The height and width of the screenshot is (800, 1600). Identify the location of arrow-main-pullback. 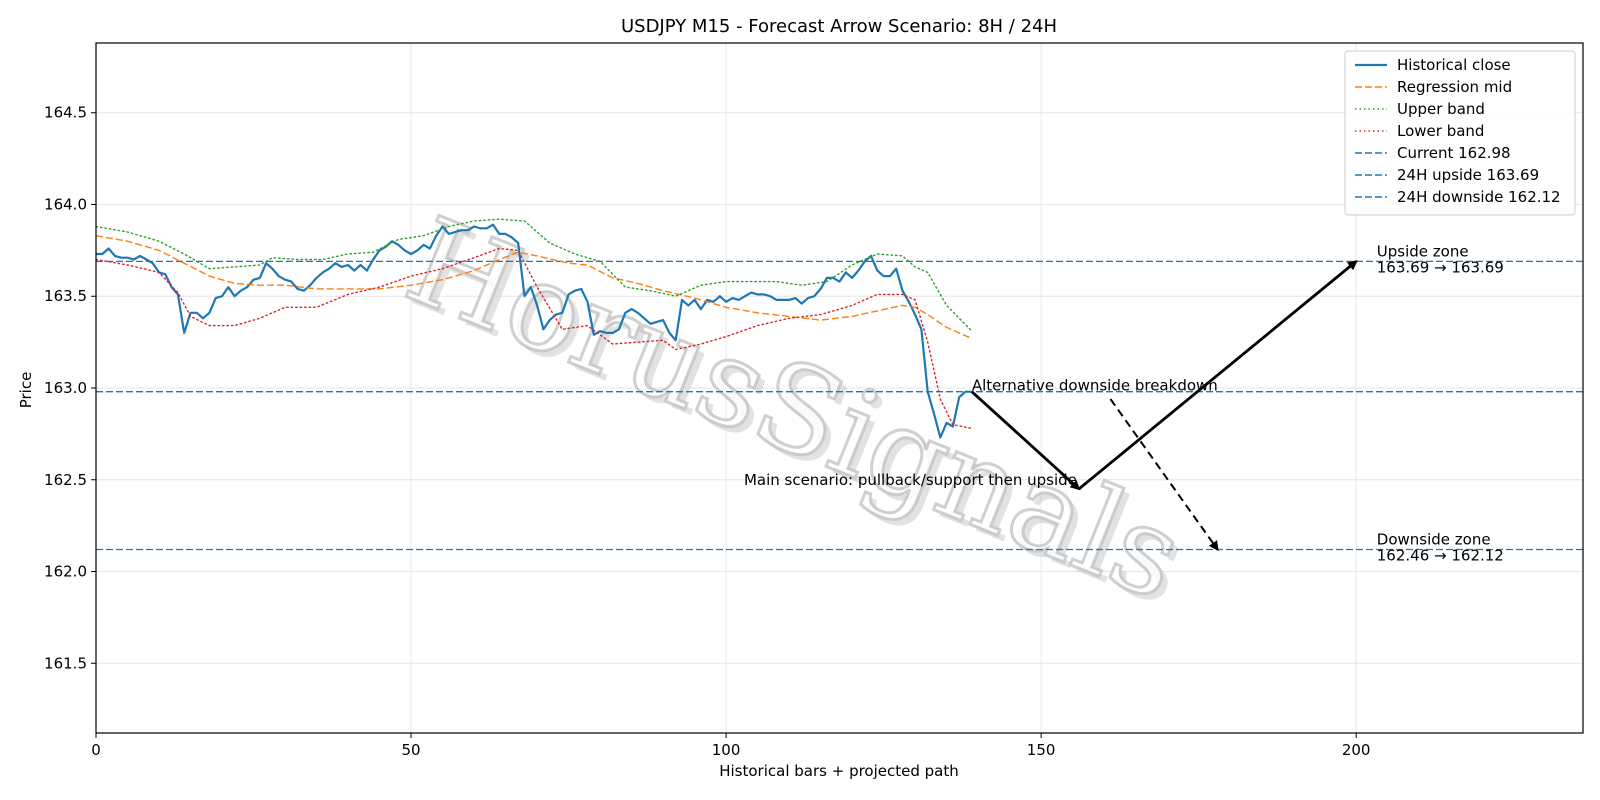
(1025, 440).